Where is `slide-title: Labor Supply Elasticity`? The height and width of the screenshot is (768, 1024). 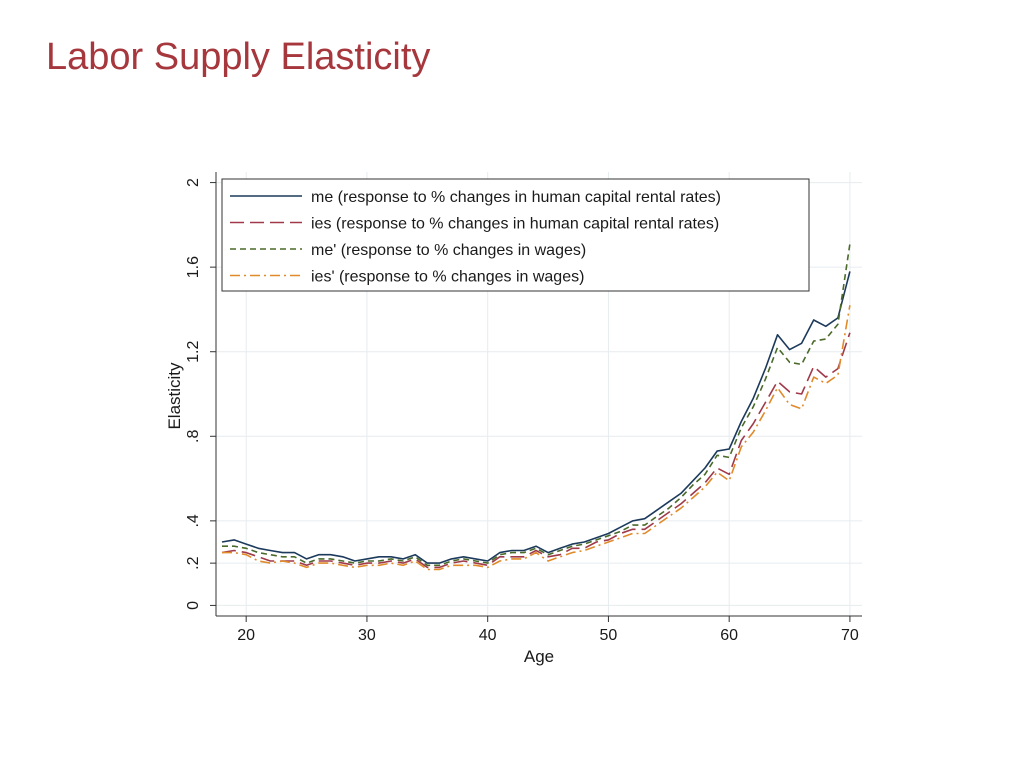 slide-title: Labor Supply Elasticity is located at coordinates (238, 57).